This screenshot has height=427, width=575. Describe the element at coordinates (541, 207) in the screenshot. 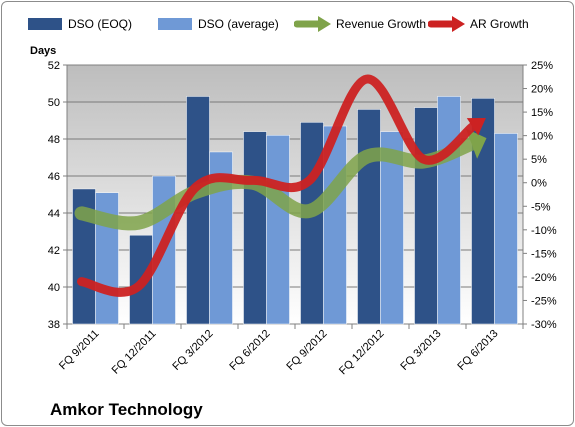

I see `y2-tick-label: -5%` at that location.